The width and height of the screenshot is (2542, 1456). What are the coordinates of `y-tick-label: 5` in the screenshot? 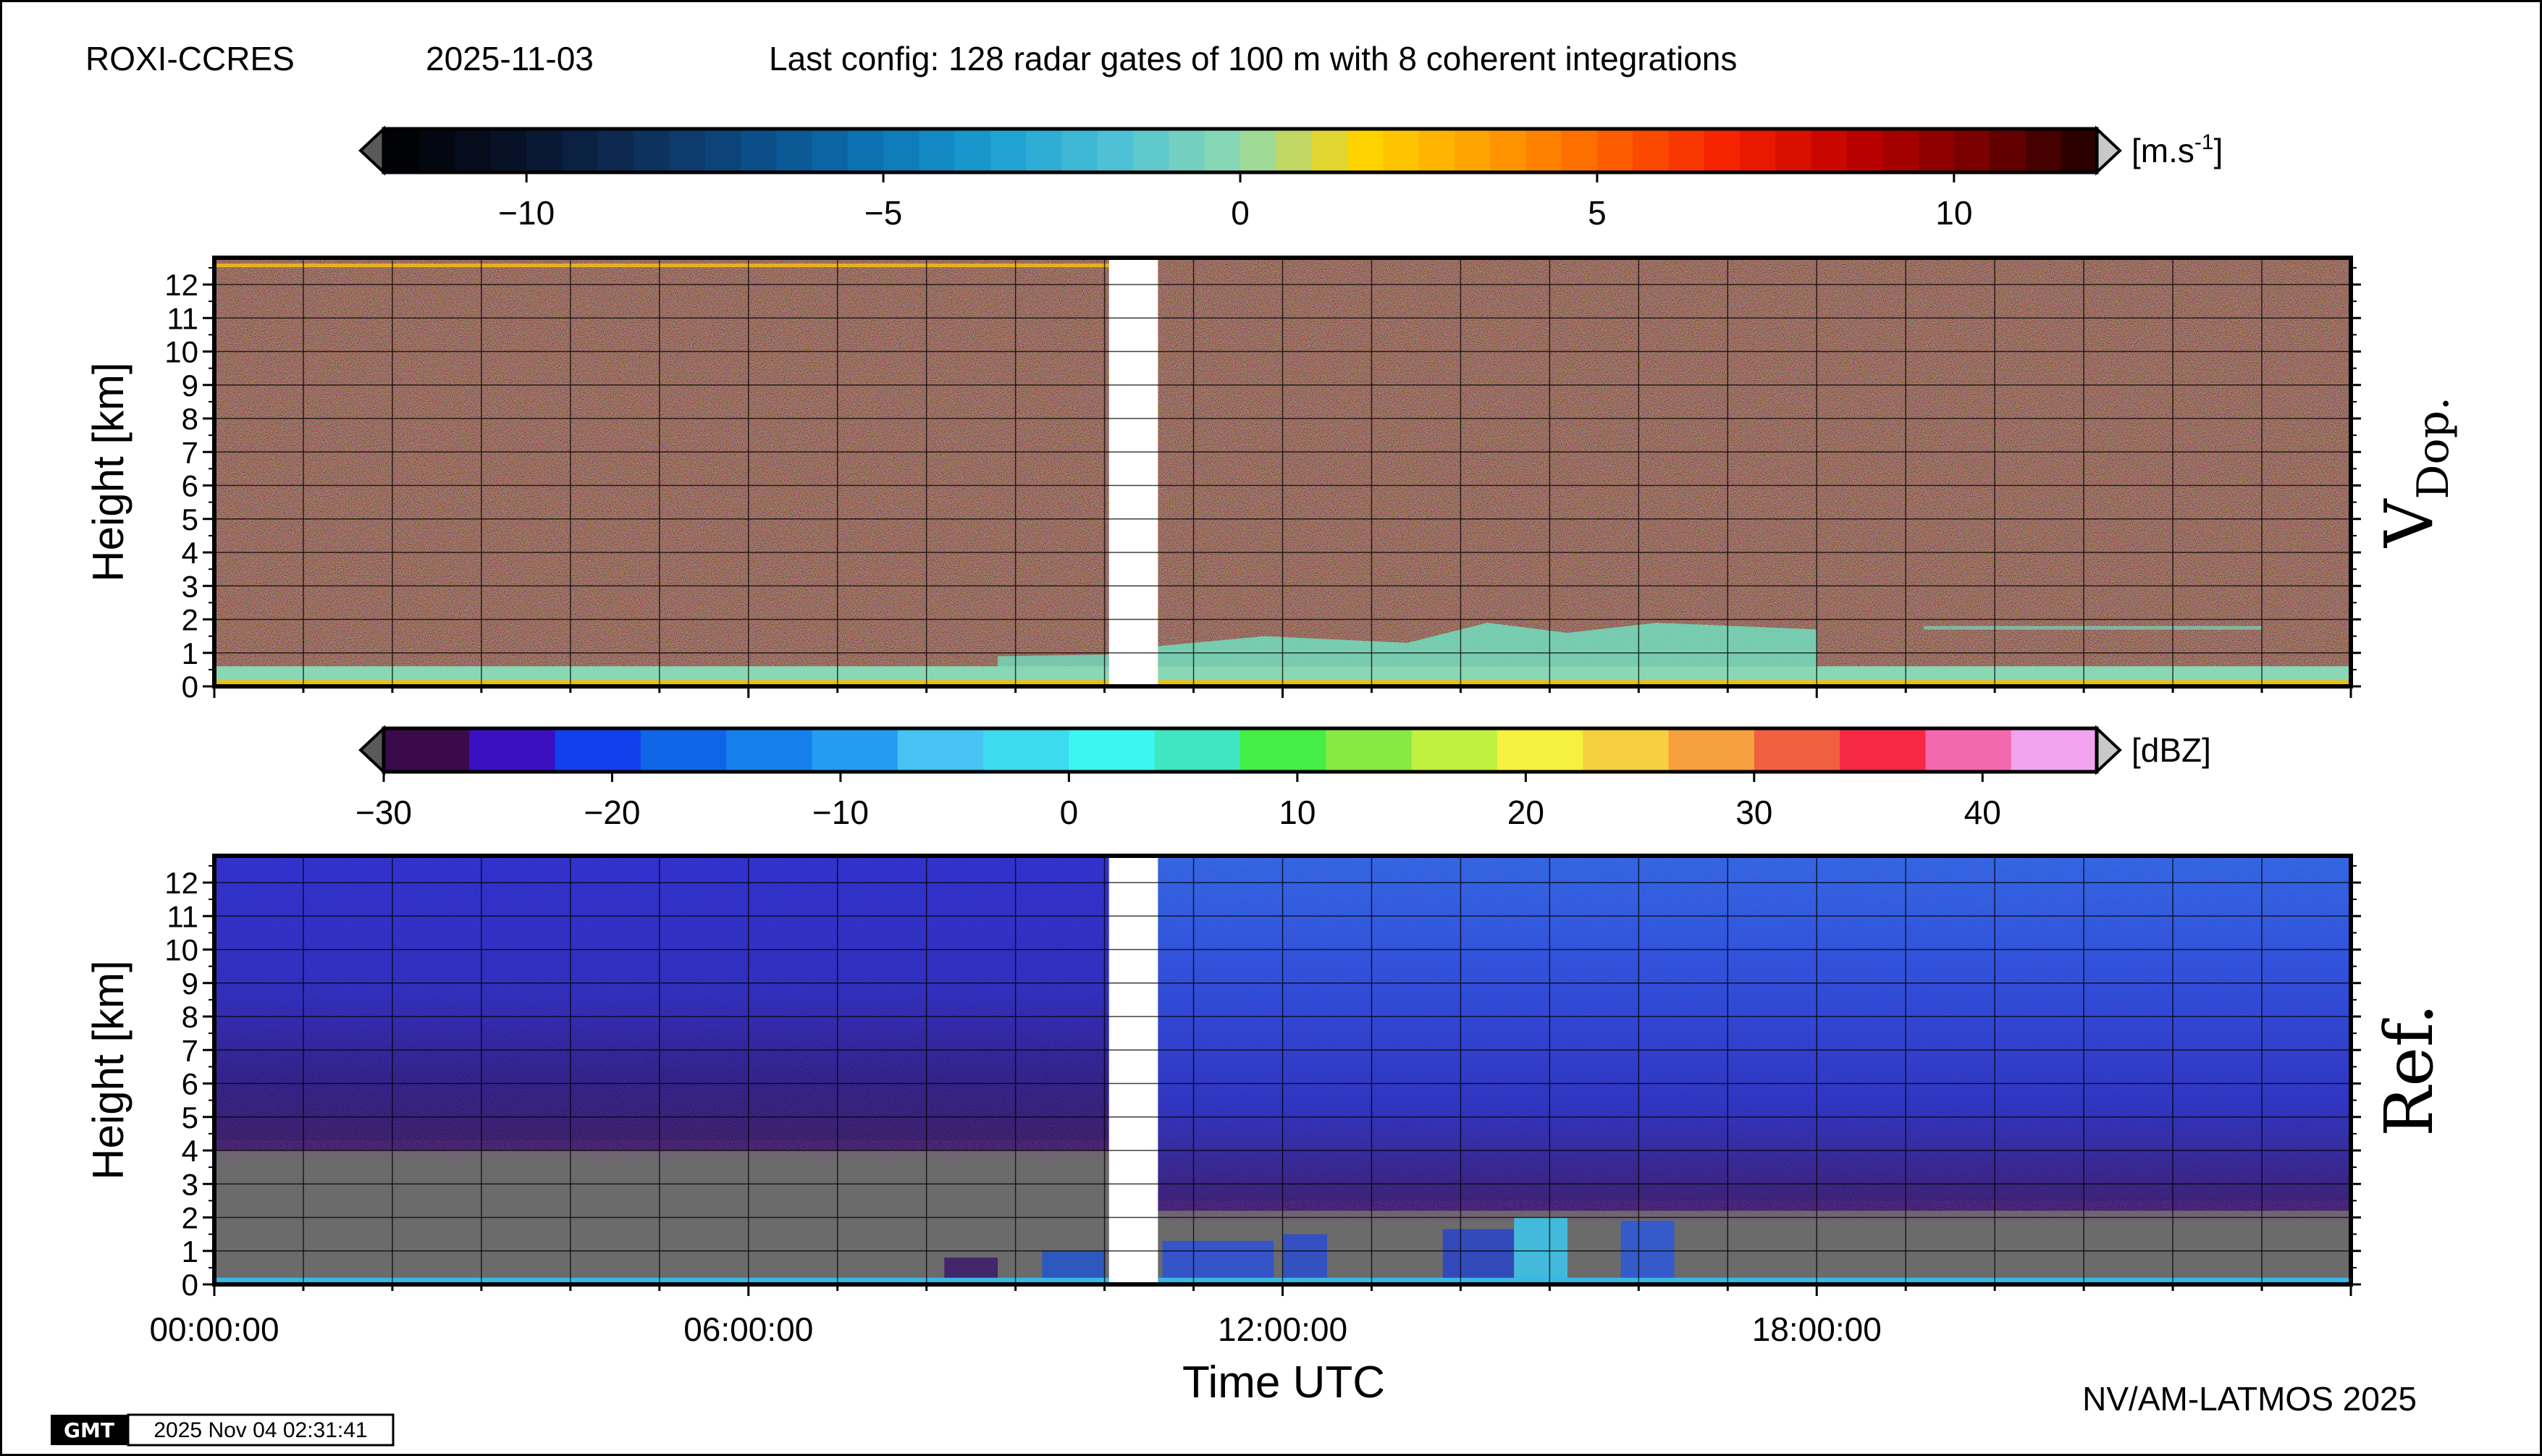 It's located at (190, 1118).